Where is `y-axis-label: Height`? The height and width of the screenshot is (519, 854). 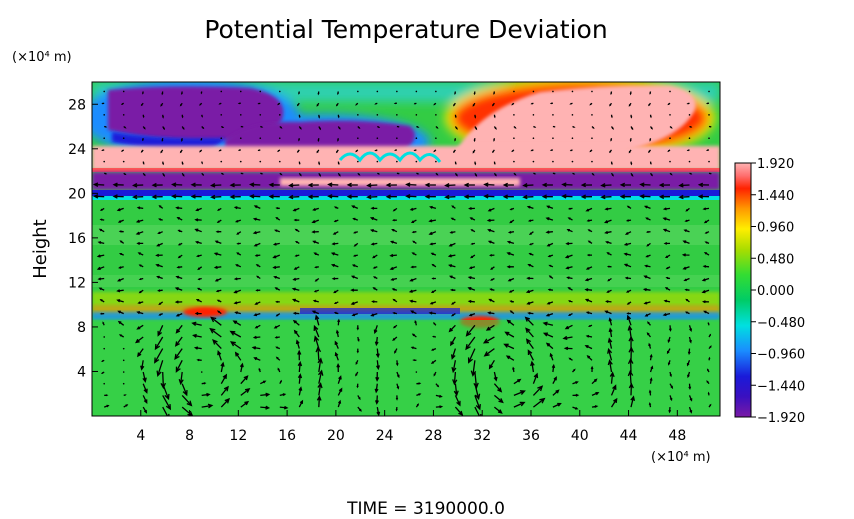 y-axis-label: Height is located at coordinates (40, 249).